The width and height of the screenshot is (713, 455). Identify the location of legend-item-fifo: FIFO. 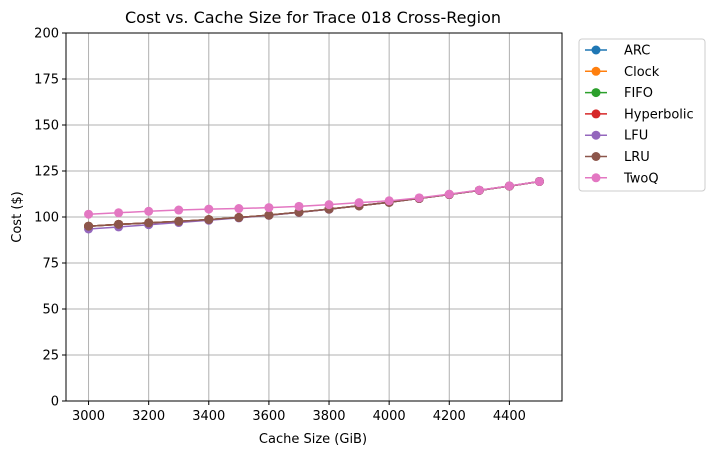
(619, 93).